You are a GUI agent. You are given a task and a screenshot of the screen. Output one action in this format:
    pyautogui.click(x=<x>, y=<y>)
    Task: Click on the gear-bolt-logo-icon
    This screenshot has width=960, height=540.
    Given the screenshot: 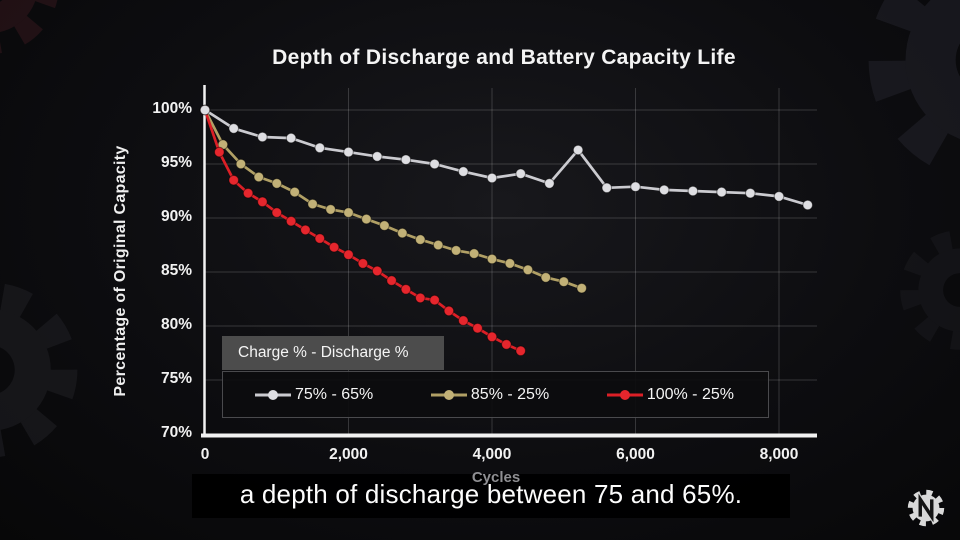 What is the action you would take?
    pyautogui.click(x=926, y=508)
    